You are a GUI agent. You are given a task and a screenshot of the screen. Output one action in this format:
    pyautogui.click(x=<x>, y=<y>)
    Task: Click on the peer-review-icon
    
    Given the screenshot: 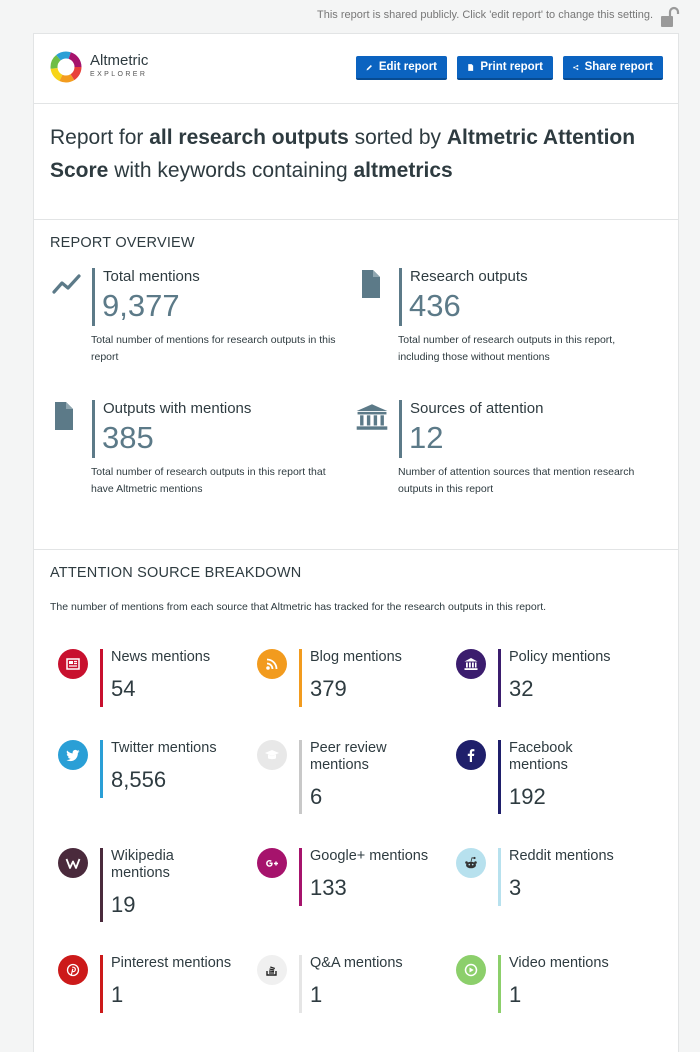 What is the action you would take?
    pyautogui.click(x=272, y=755)
    